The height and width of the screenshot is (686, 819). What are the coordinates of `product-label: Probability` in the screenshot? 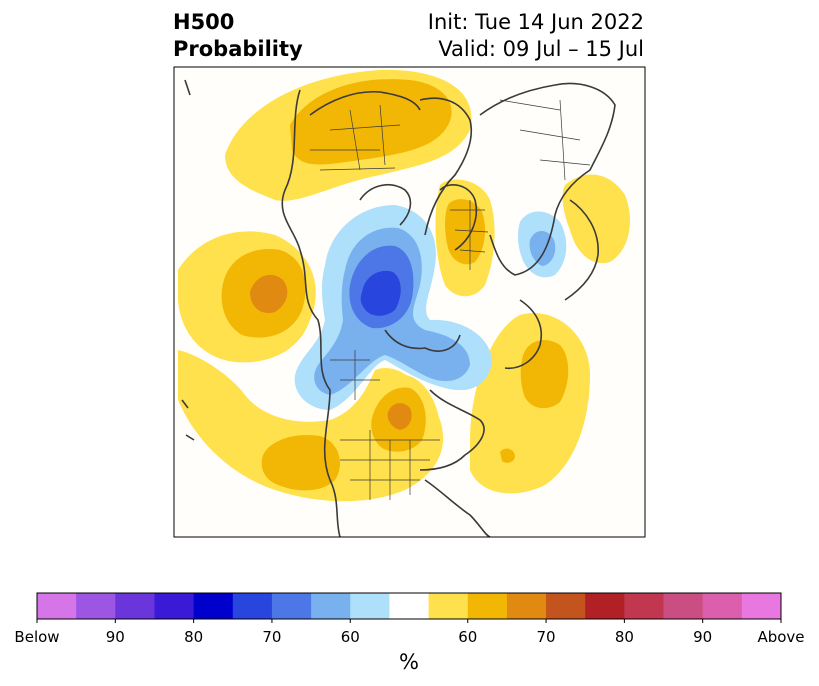 It's located at (238, 49).